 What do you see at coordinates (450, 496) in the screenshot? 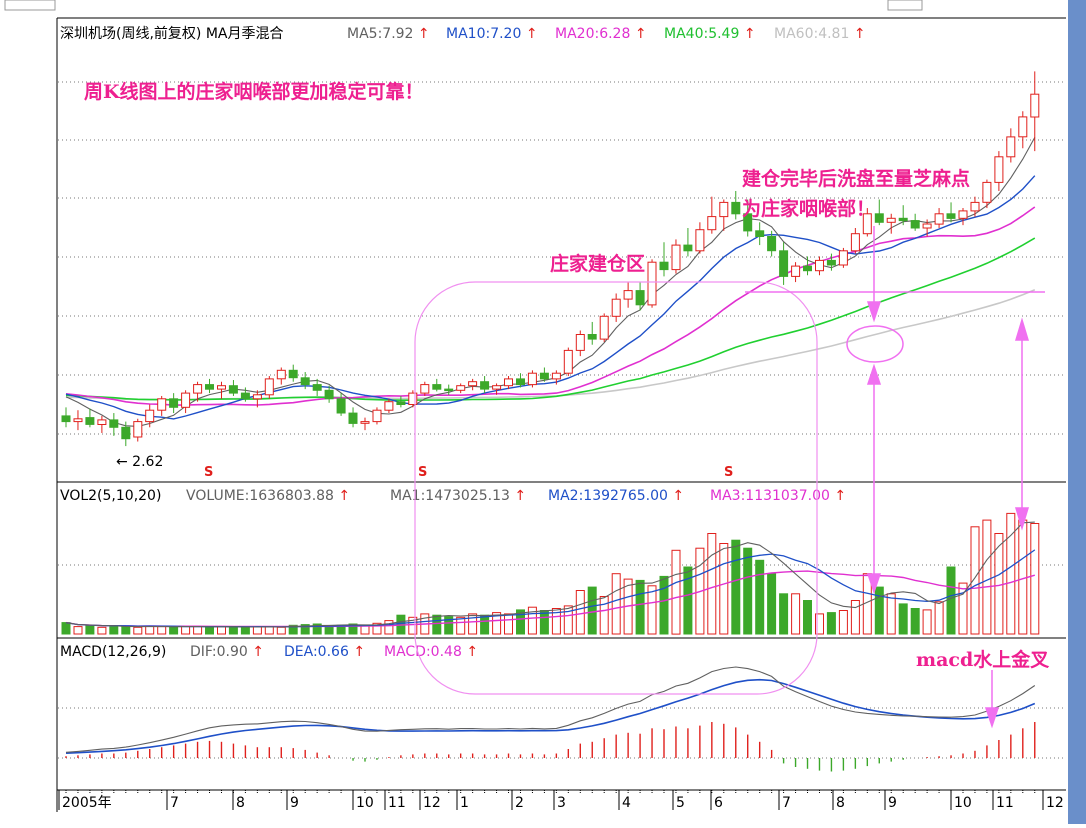
I see `vol-ma1-value: MA1:1473025.13` at bounding box center [450, 496].